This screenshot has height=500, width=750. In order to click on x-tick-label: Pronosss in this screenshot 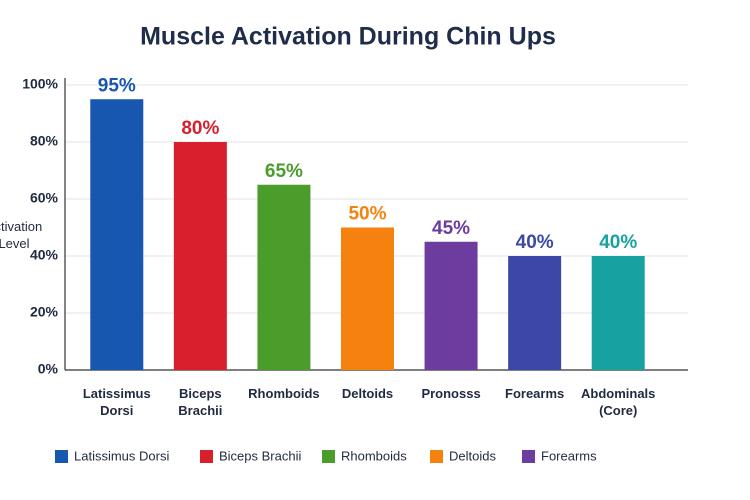, I will do `click(451, 393)`.